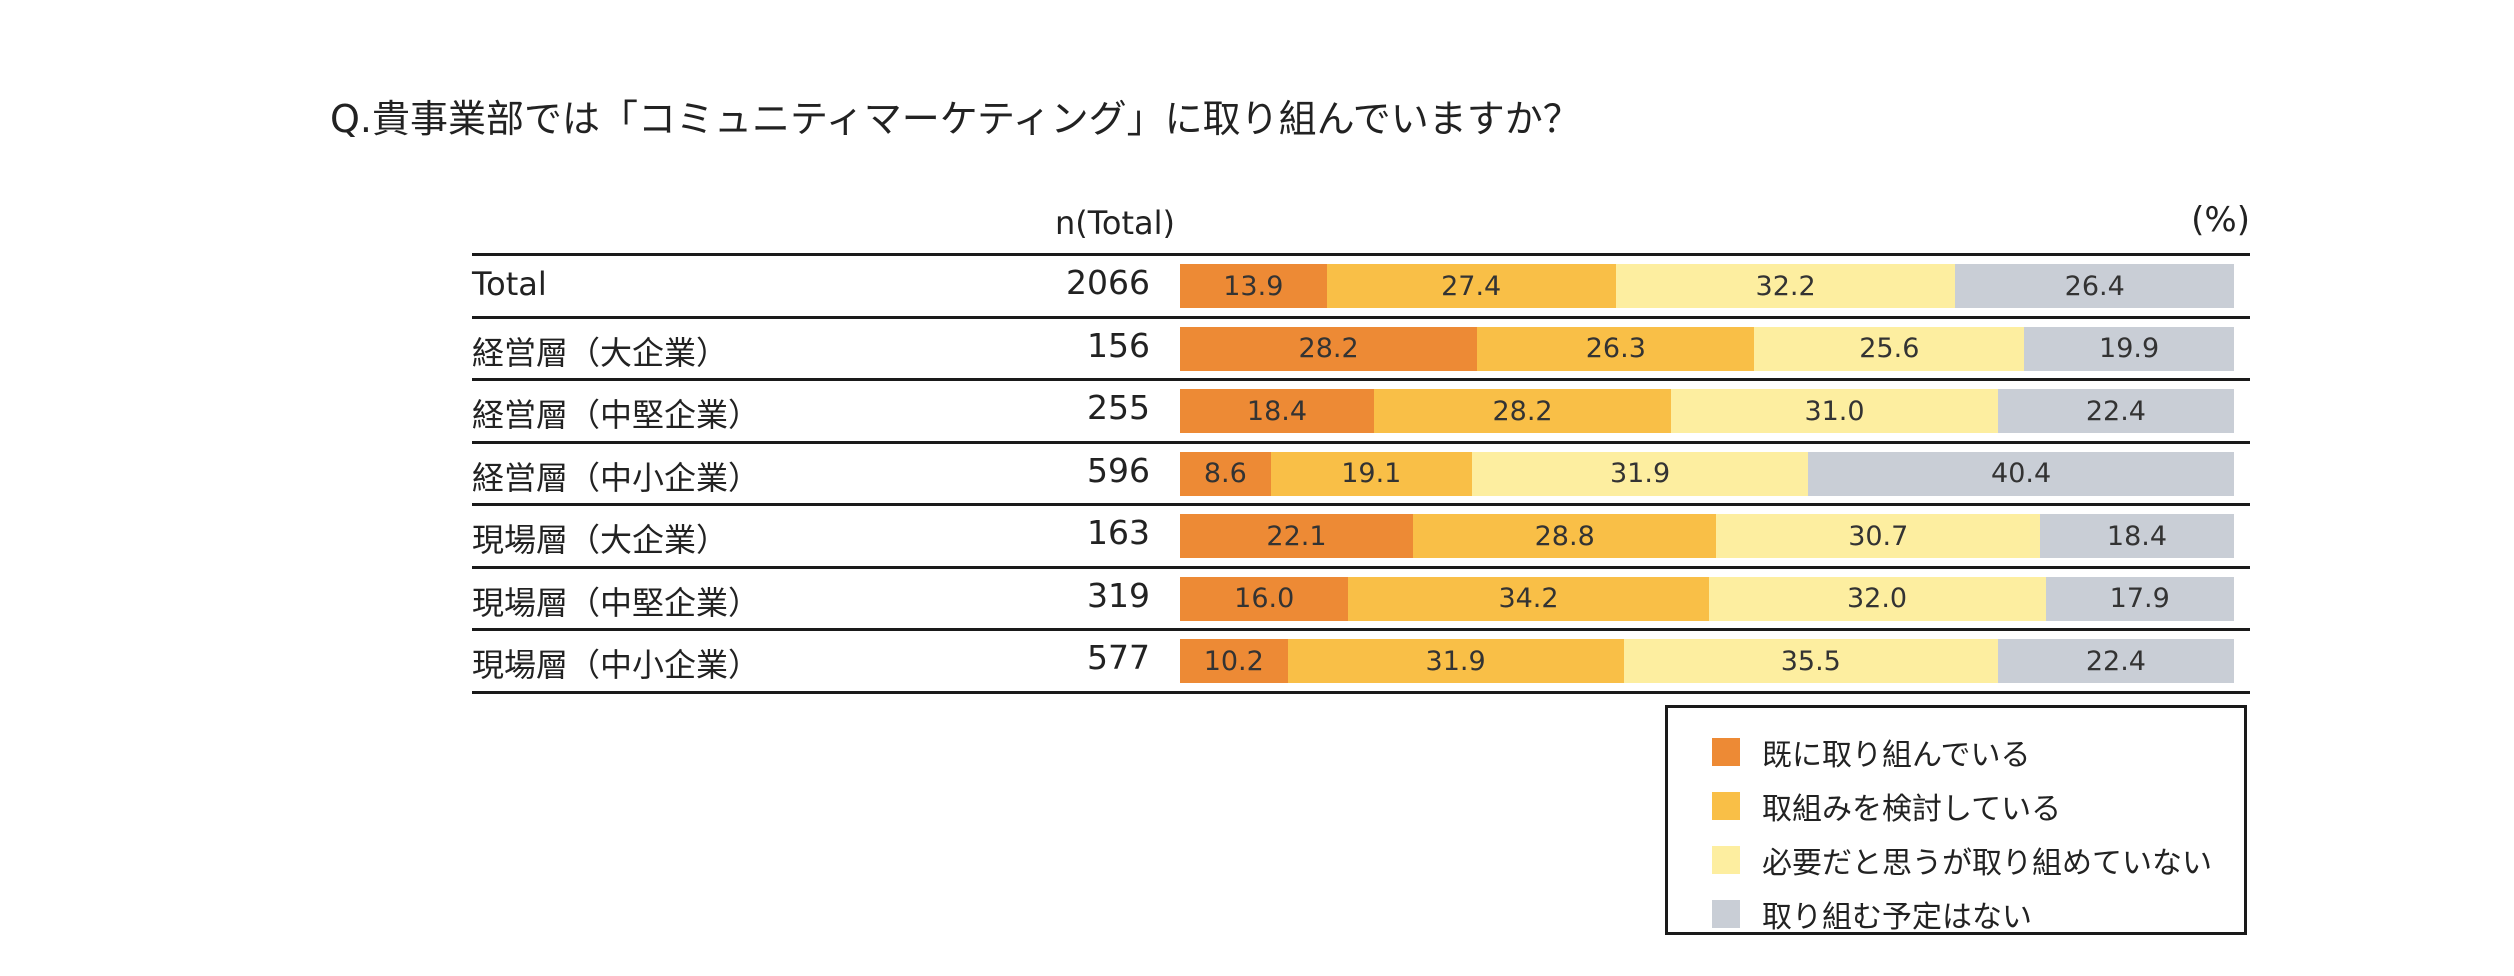 This screenshot has height=976, width=2514. I want to click on bar-row: 8.6 19.1 31.9 40.4, so click(1707, 473).